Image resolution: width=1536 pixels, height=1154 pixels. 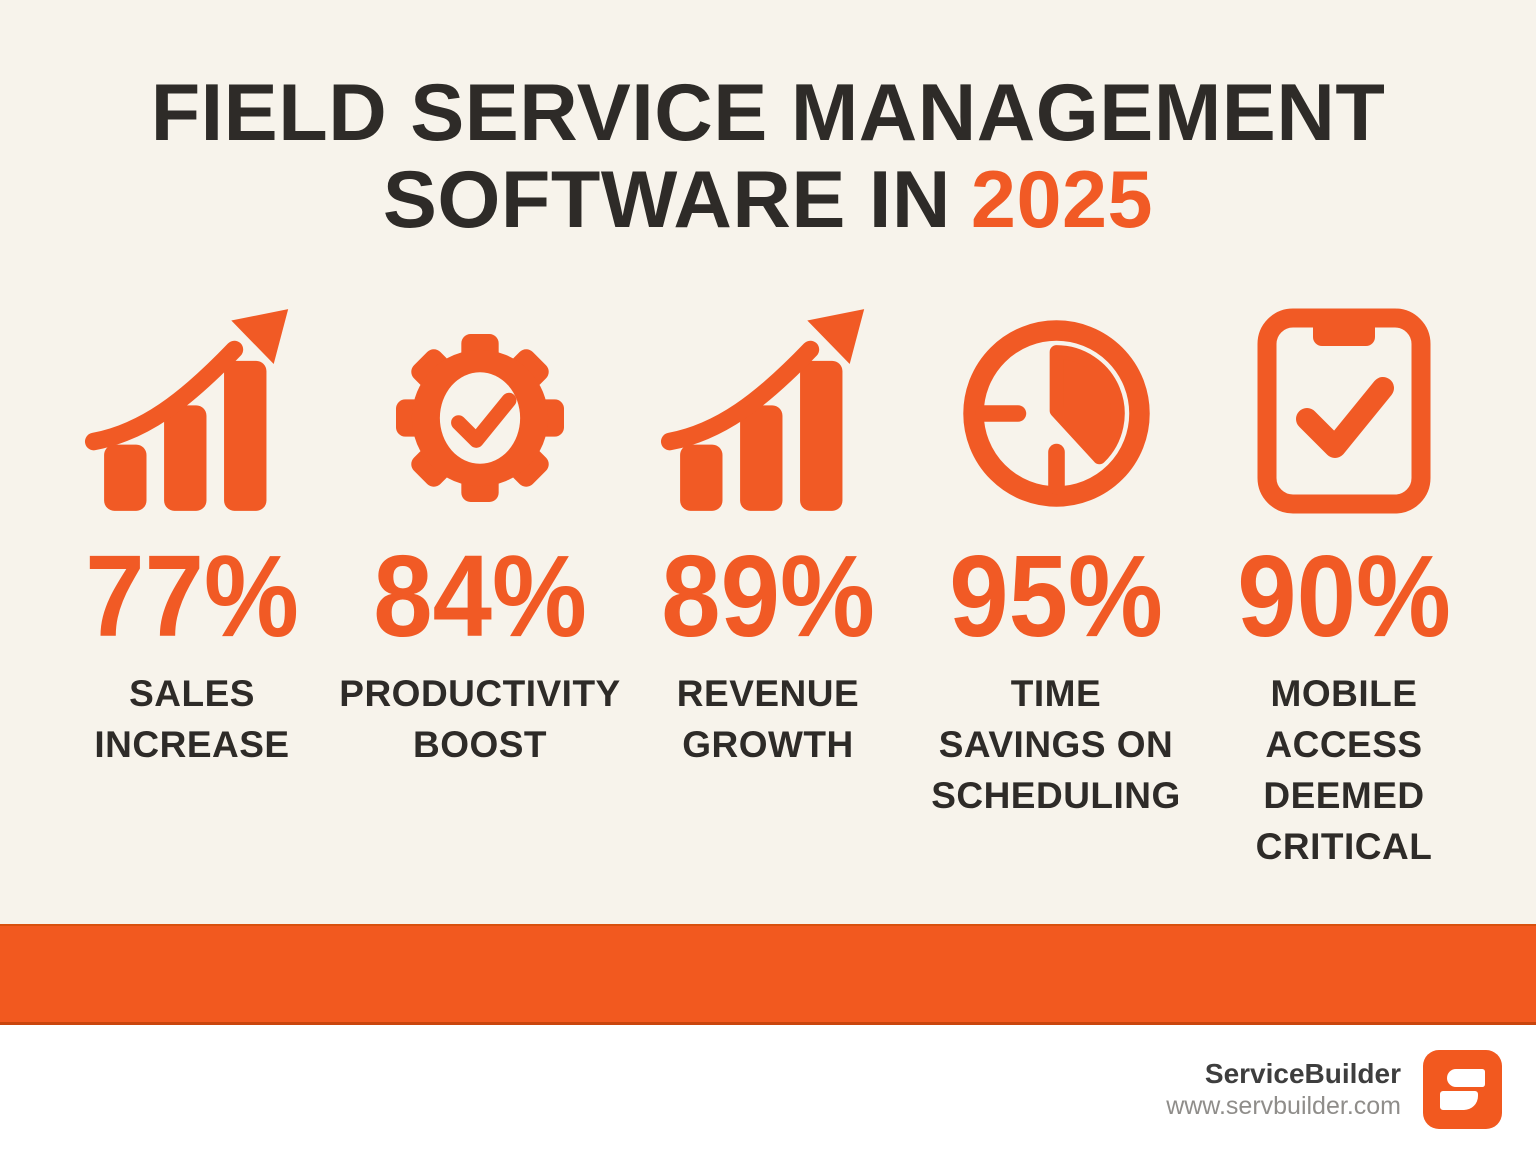 What do you see at coordinates (768, 596) in the screenshot?
I see `stat-value: 89%` at bounding box center [768, 596].